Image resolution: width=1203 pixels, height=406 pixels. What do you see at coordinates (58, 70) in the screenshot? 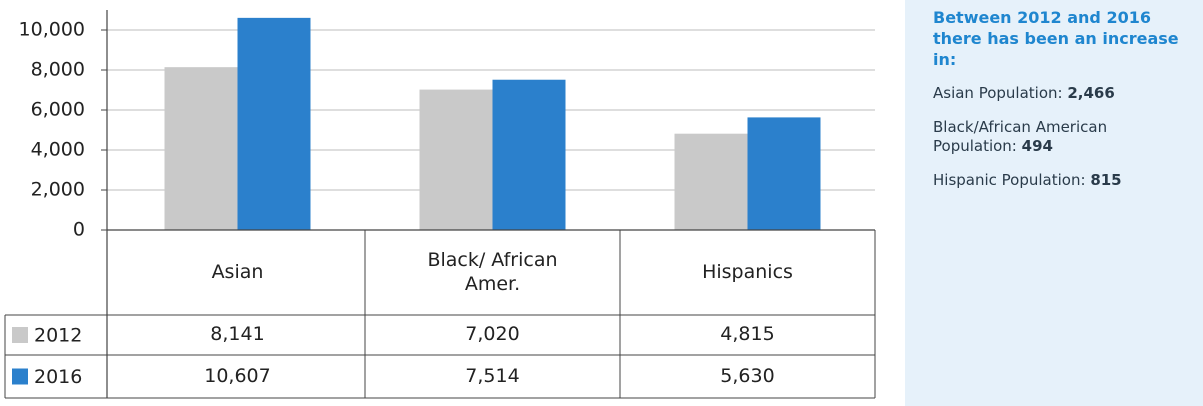
I see `y-tick-label: 8,000` at bounding box center [58, 70].